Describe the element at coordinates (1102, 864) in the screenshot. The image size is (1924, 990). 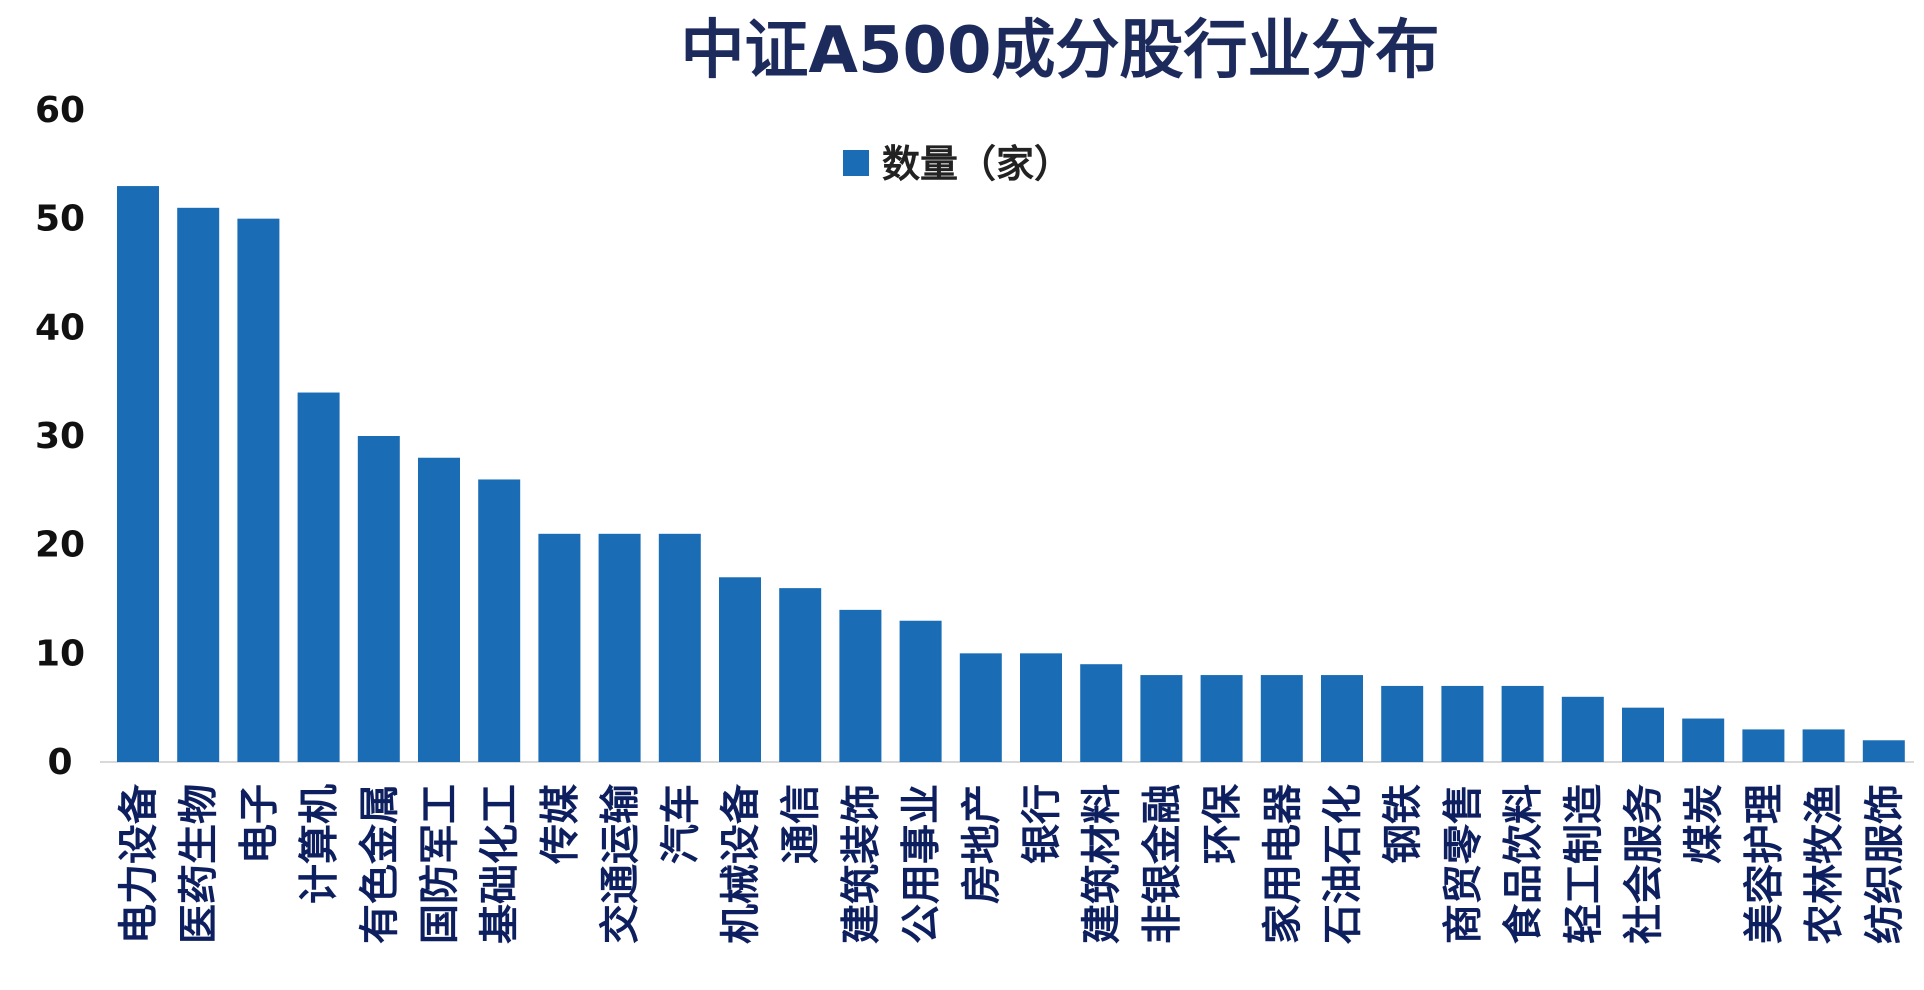
I see `x-tick-label: 建筑材料` at that location.